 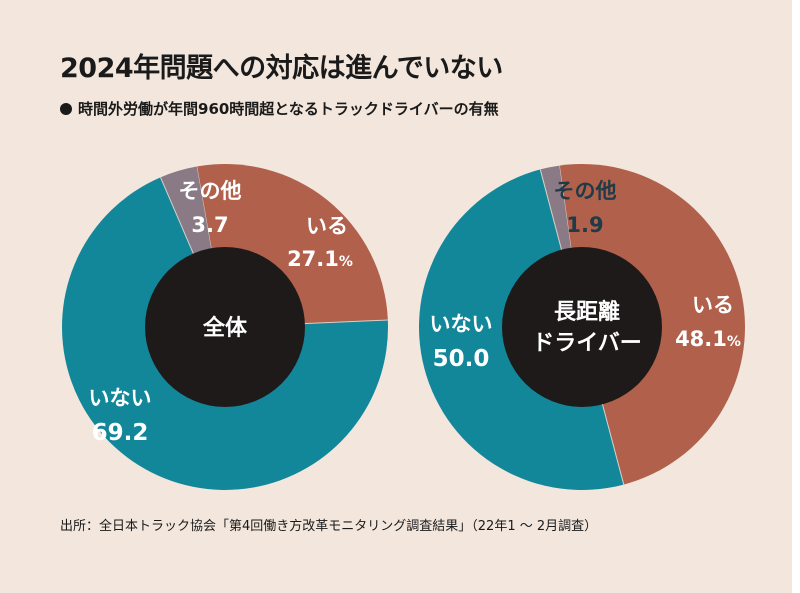 I want to click on slice-value-inai-long: 50.0, so click(x=461, y=359).